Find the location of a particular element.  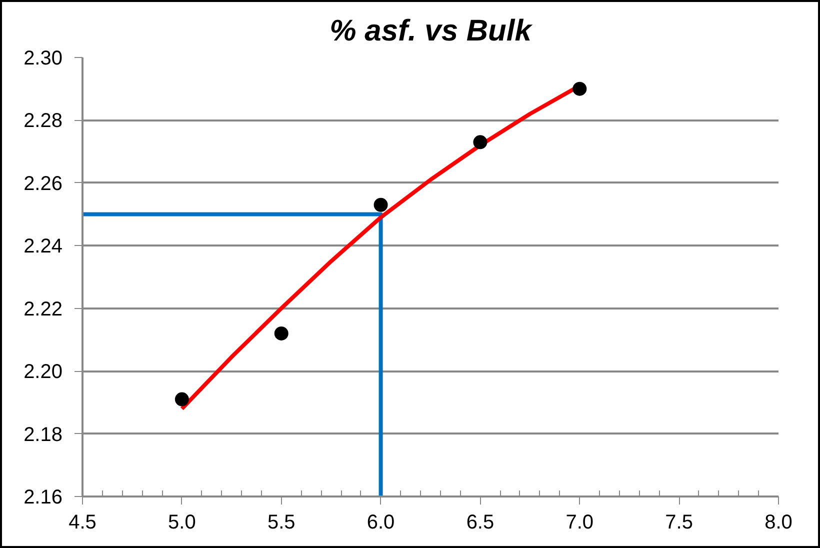

y-tick-label: 2.16 is located at coordinates (43, 497).